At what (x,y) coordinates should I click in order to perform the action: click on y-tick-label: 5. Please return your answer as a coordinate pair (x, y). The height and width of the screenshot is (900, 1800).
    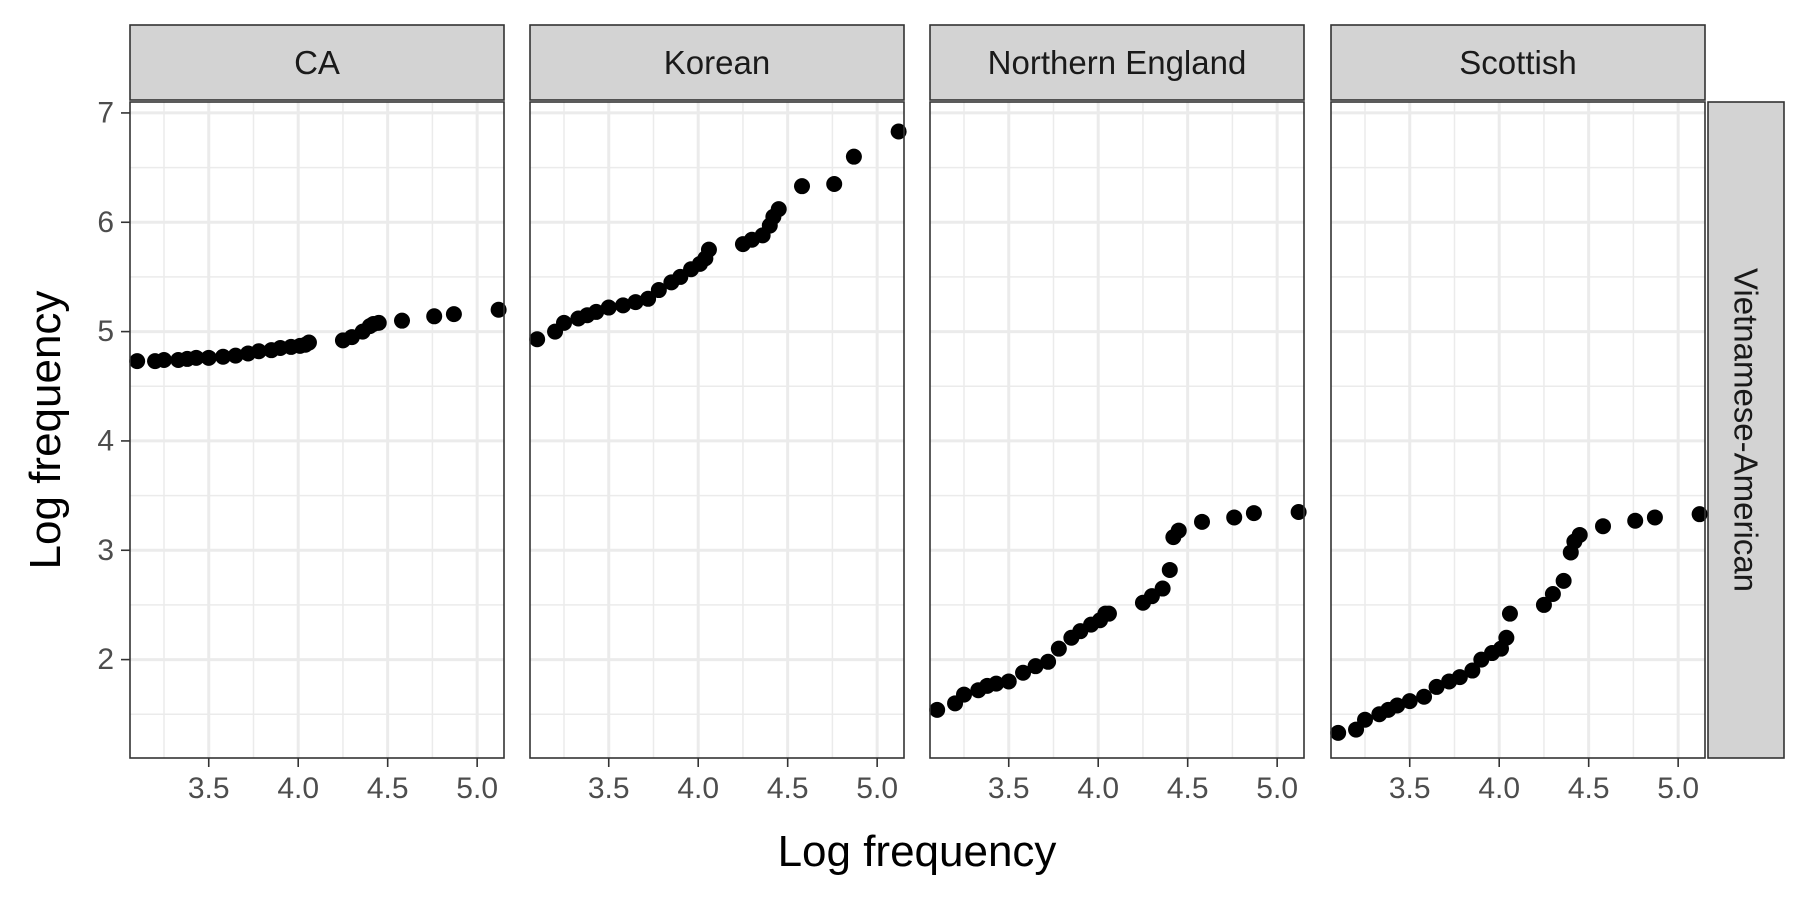
    Looking at the image, I should click on (105, 331).